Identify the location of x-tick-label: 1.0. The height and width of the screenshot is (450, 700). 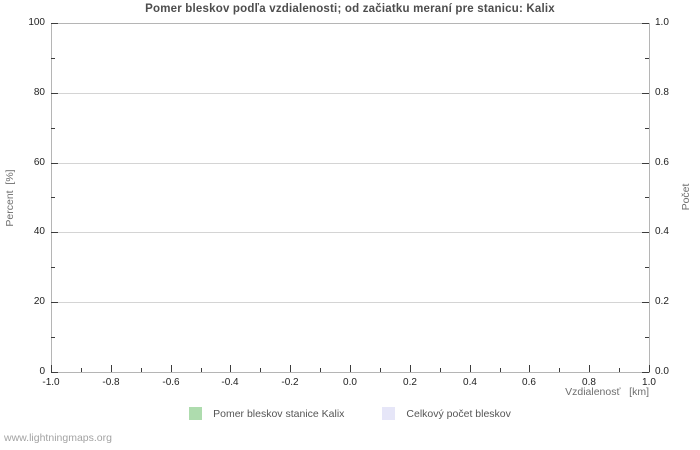
(649, 382).